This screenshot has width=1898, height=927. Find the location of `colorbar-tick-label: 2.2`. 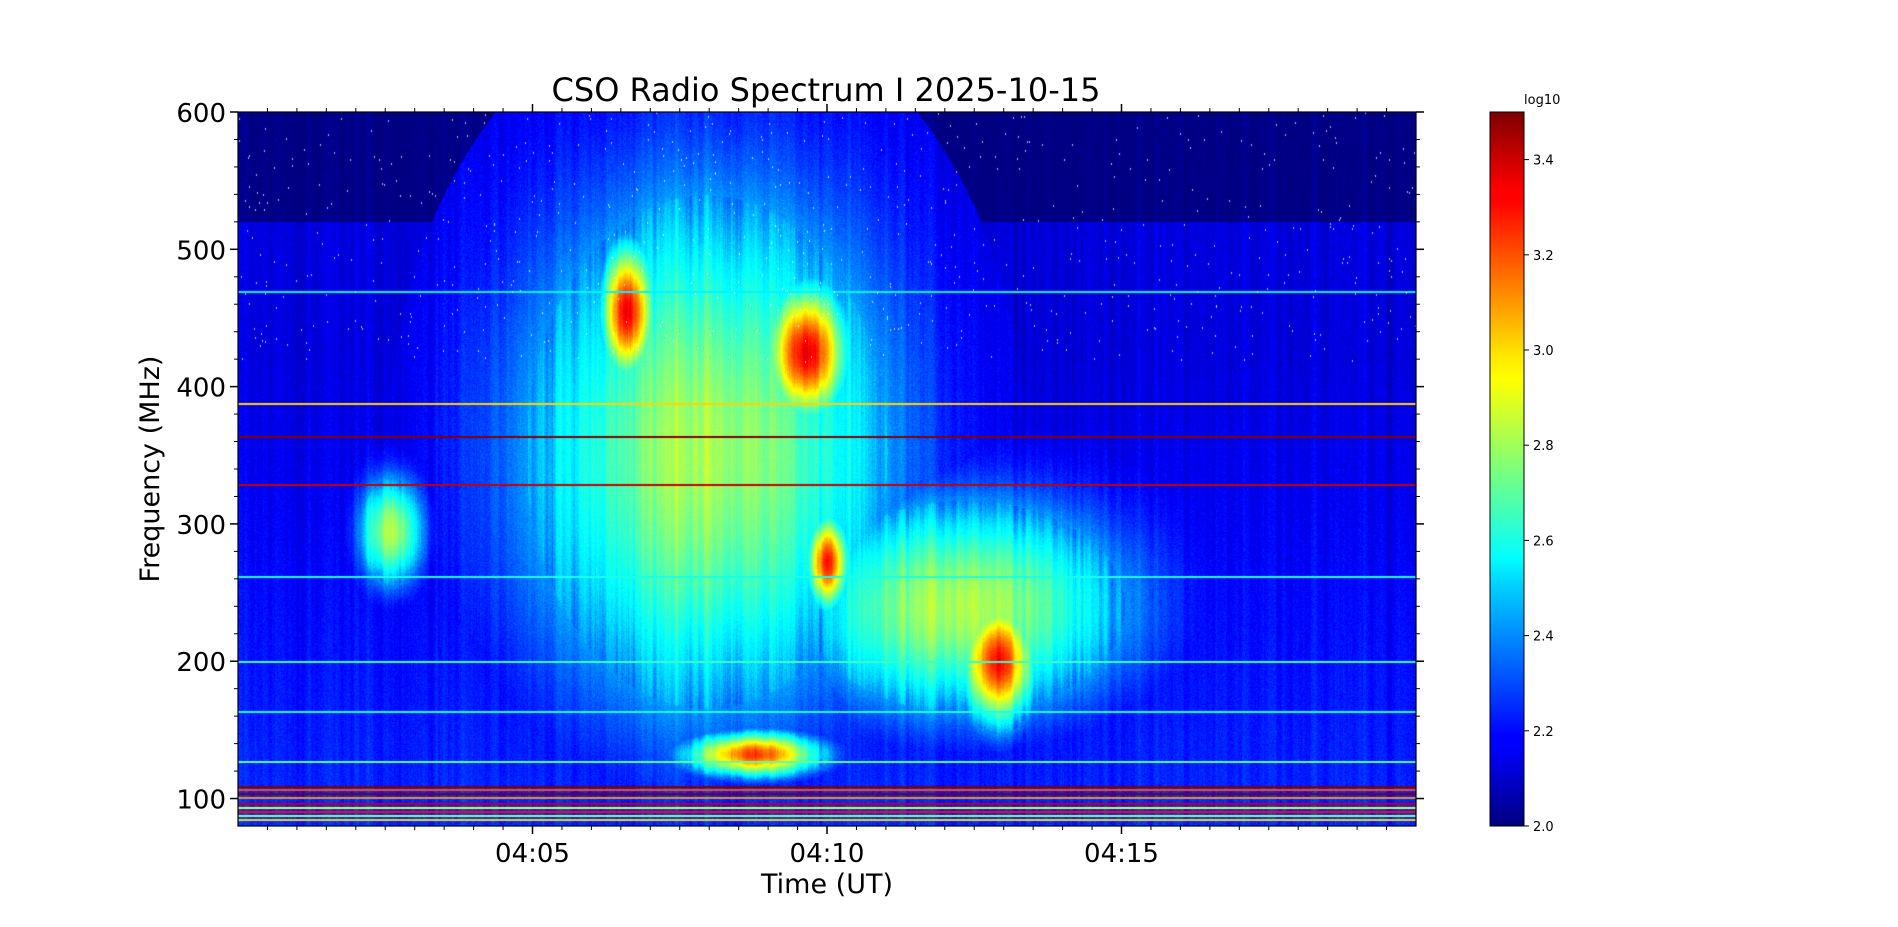

colorbar-tick-label: 2.2 is located at coordinates (1543, 732).